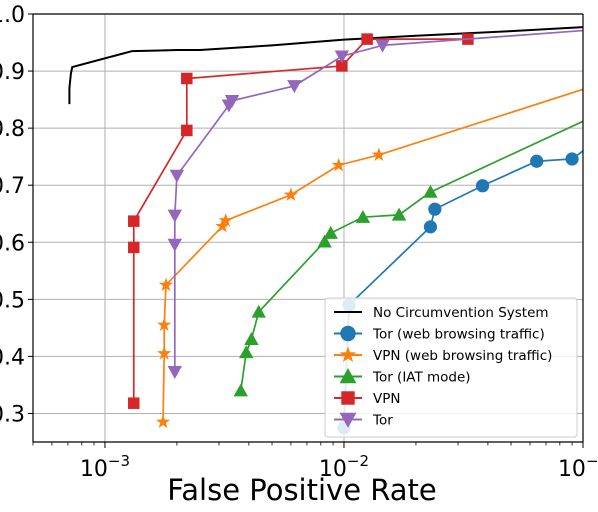 The image size is (598, 512). Describe the element at coordinates (578, 467) in the screenshot. I see `x-tick-label: 10−1` at that location.